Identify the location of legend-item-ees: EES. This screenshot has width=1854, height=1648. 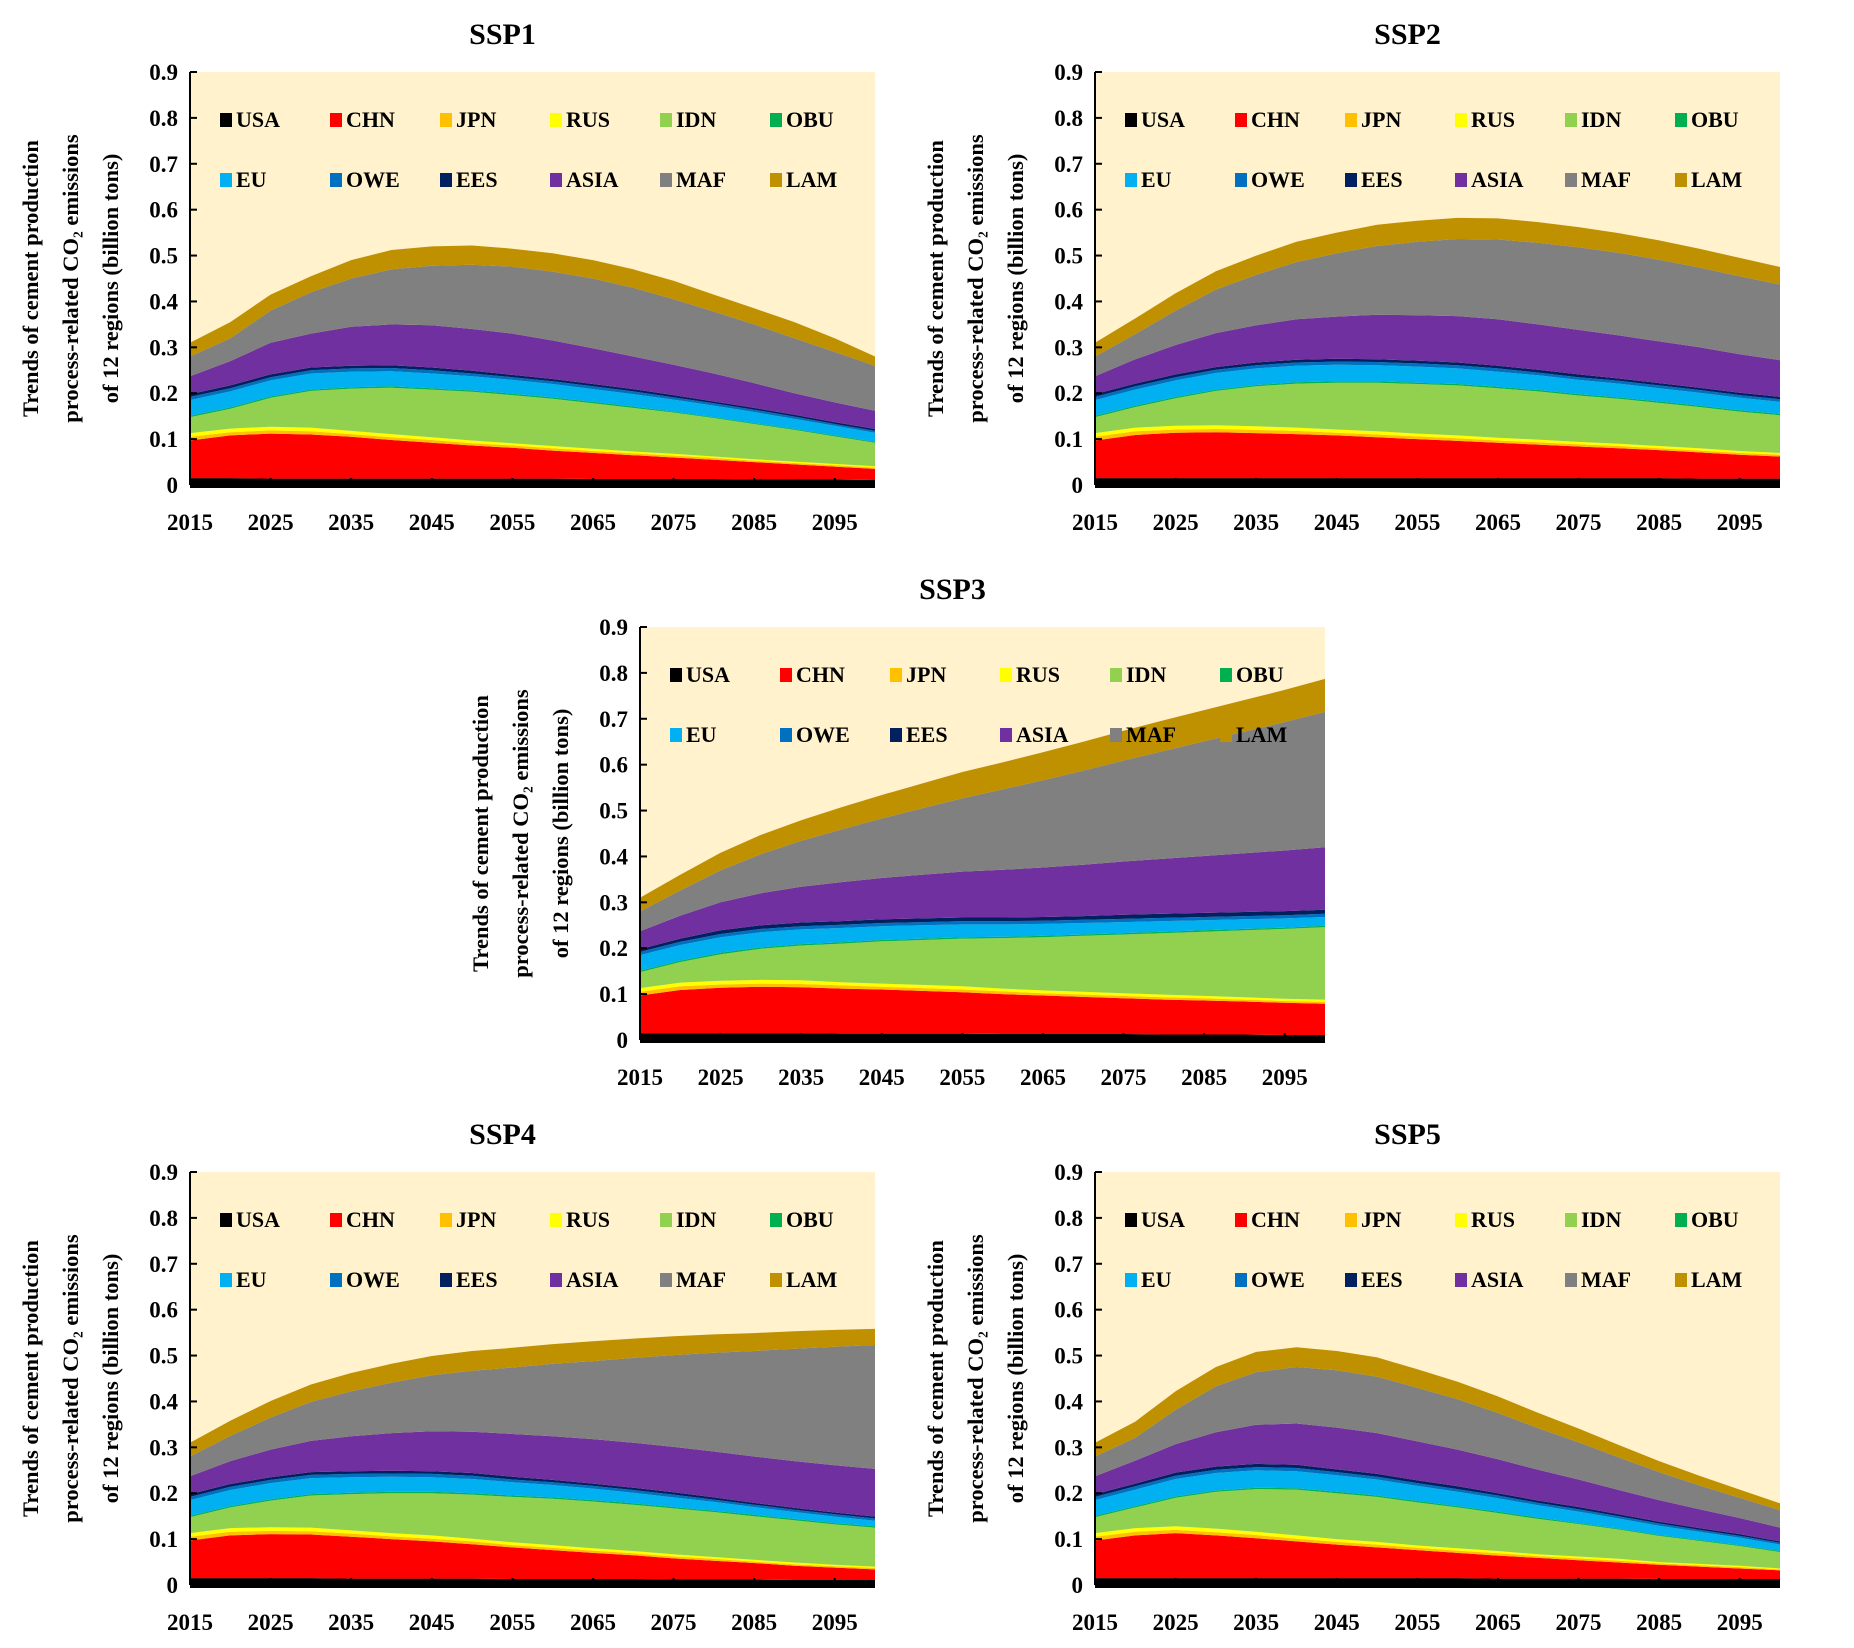
(469, 179).